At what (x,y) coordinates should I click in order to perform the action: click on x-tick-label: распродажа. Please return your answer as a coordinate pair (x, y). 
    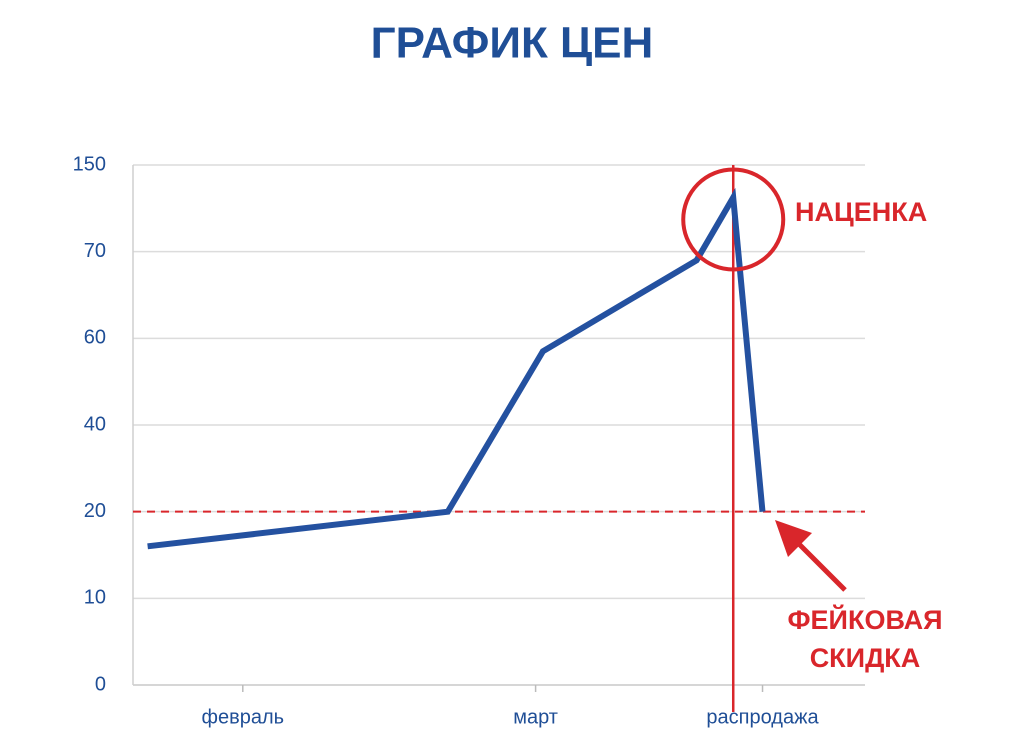
    Looking at the image, I should click on (762, 717).